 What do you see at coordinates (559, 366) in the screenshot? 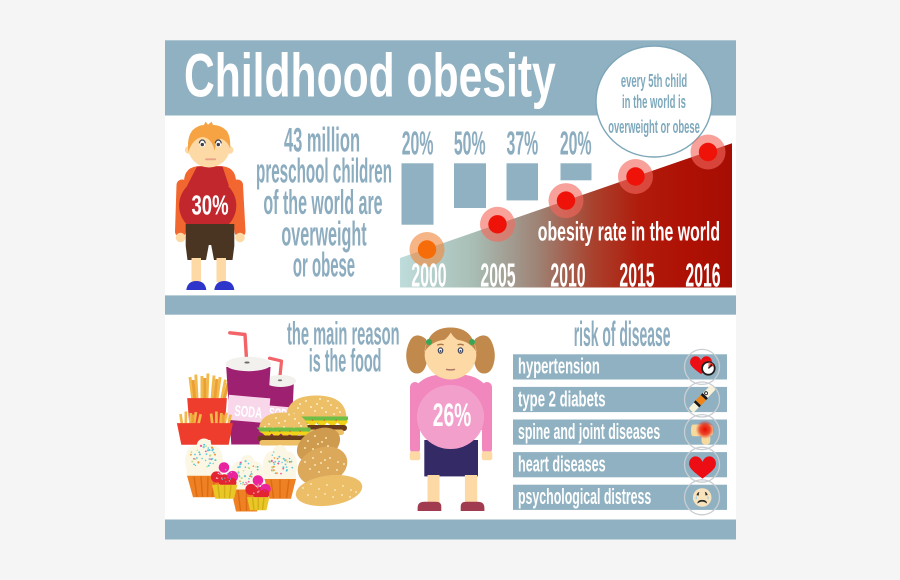
I see `svg-text: hypertension` at bounding box center [559, 366].